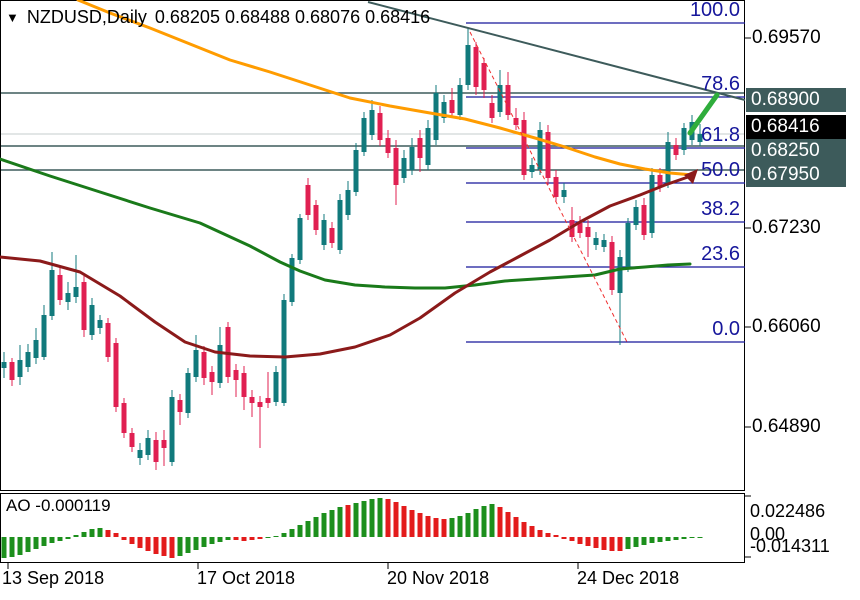 The image size is (860, 600). What do you see at coordinates (786, 227) in the screenshot?
I see `price-axis-label: 0.67230` at bounding box center [786, 227].